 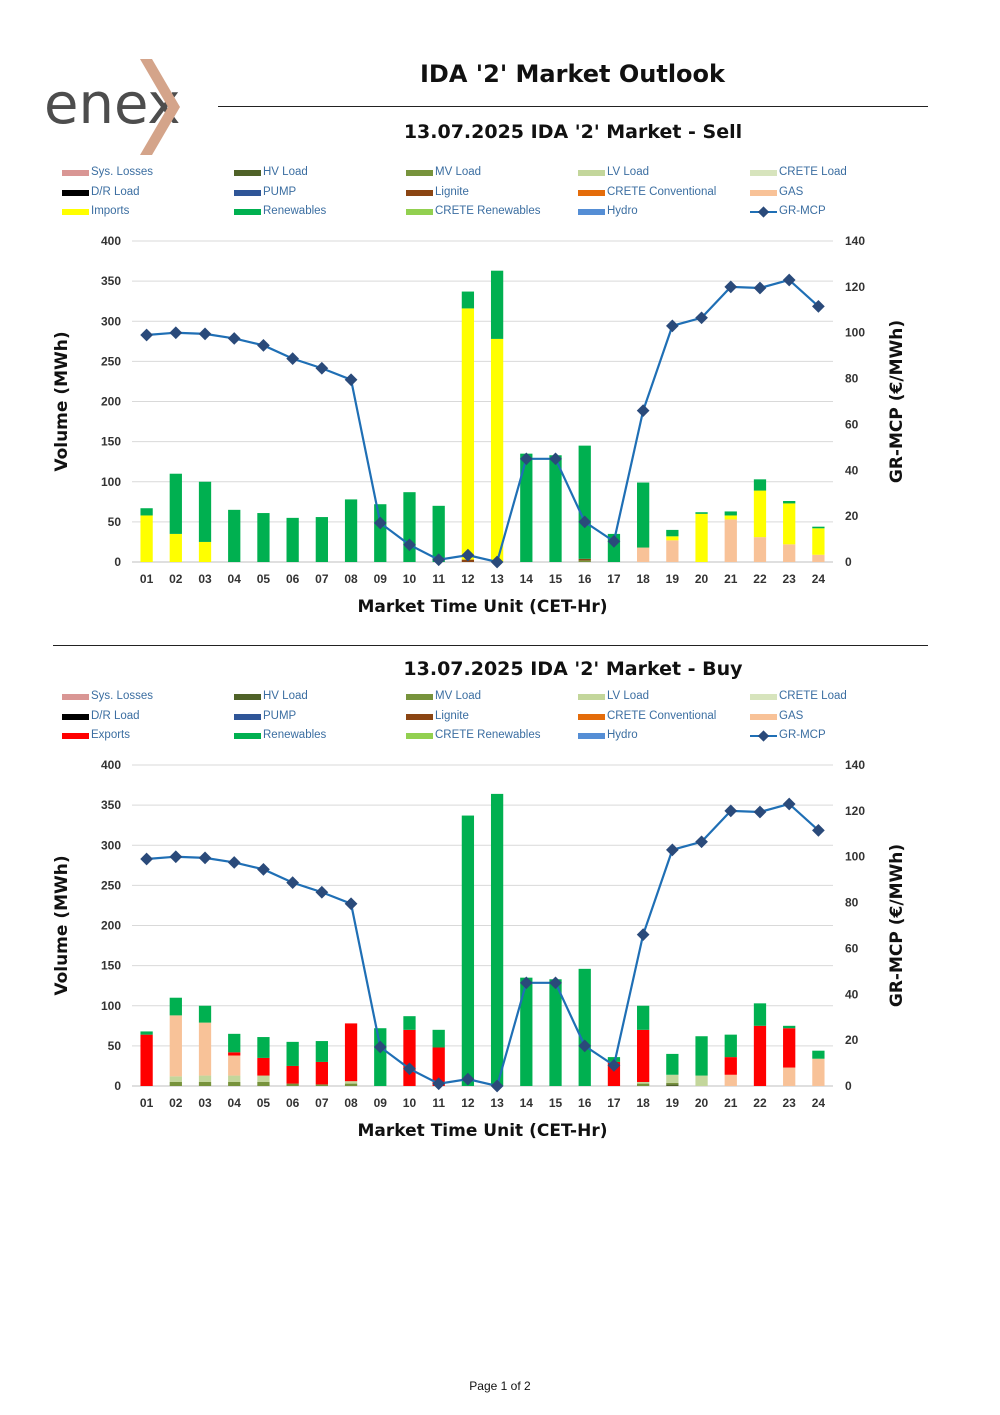 What do you see at coordinates (622, 211) in the screenshot?
I see `legend-label: Hydro` at bounding box center [622, 211].